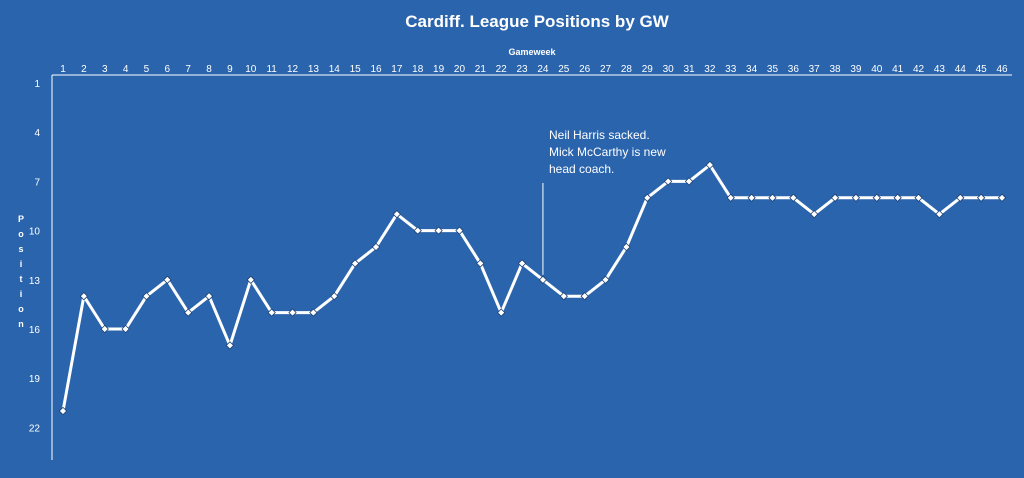 The height and width of the screenshot is (478, 1024). What do you see at coordinates (940, 69) in the screenshot?
I see `x-tick-label: 43` at bounding box center [940, 69].